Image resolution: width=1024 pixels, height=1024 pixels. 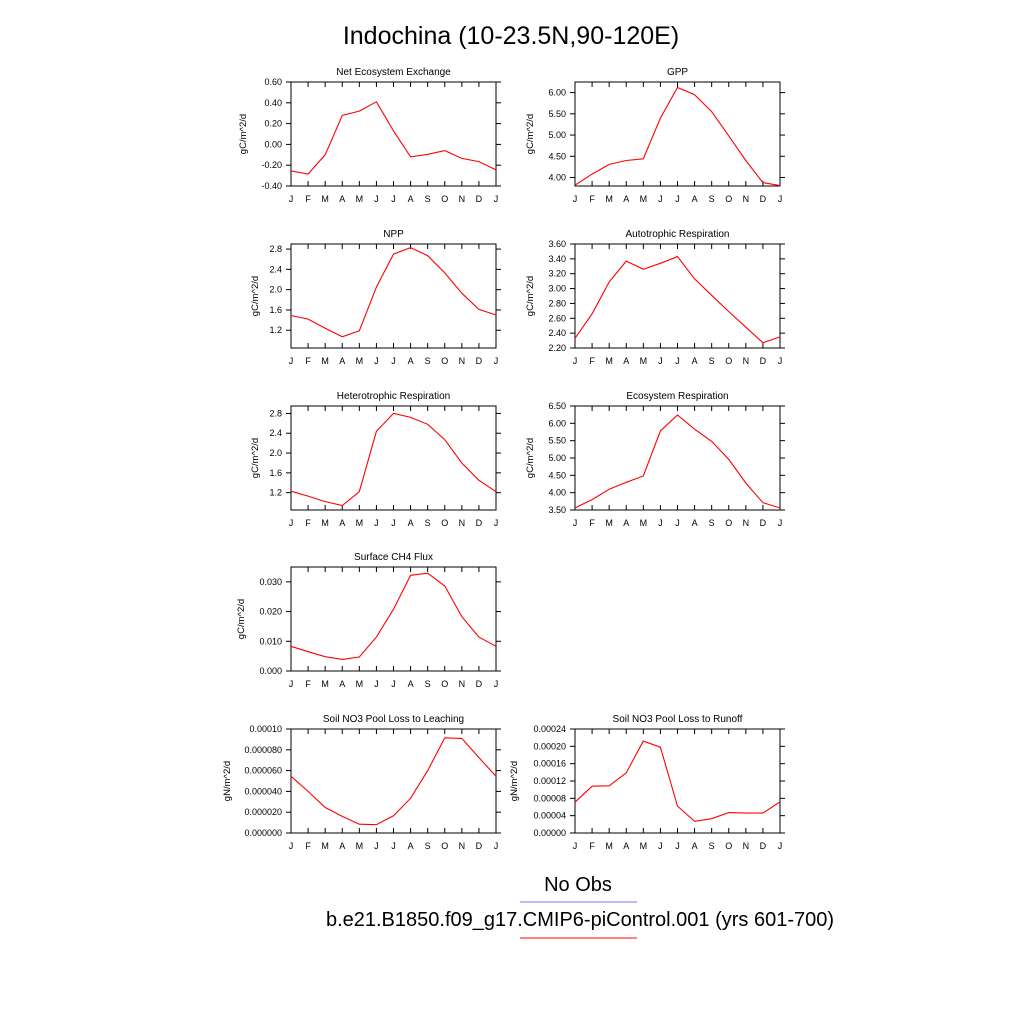 I want to click on panel-title: Soil NO3 Pool Loss to Runoff, so click(x=678, y=719).